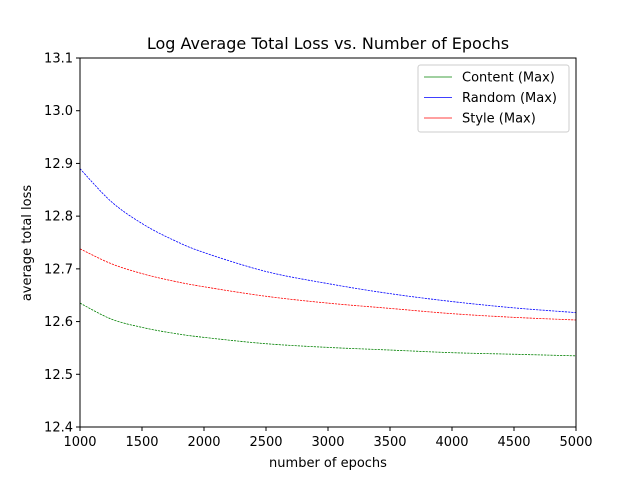 This screenshot has width=640, height=480. Describe the element at coordinates (58, 217) in the screenshot. I see `y-tick-label: 12.8` at that location.